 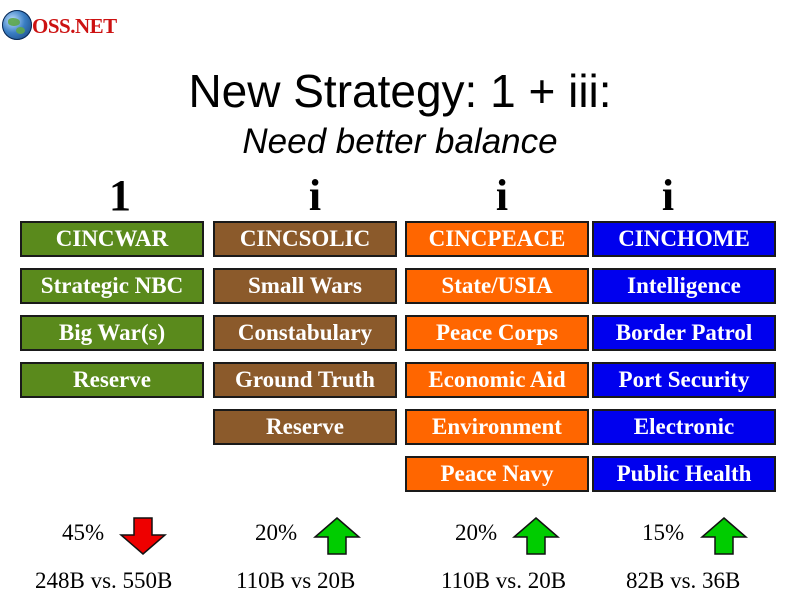 What do you see at coordinates (17, 25) in the screenshot?
I see `globe-icon` at bounding box center [17, 25].